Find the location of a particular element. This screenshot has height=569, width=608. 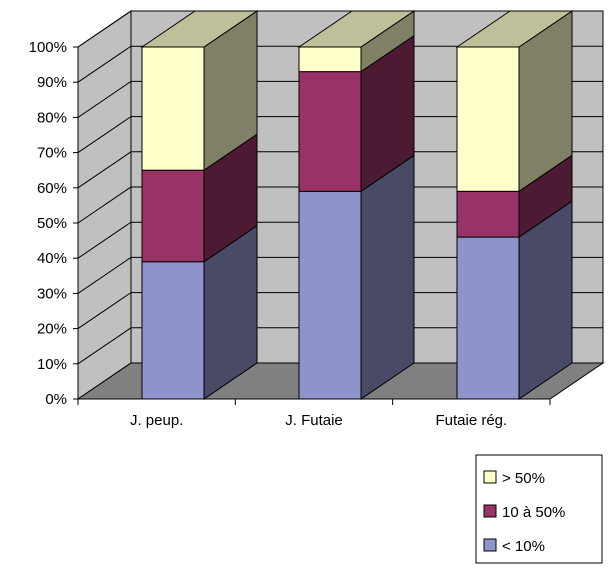

x-tick-label: J. peup. is located at coordinates (156, 420).